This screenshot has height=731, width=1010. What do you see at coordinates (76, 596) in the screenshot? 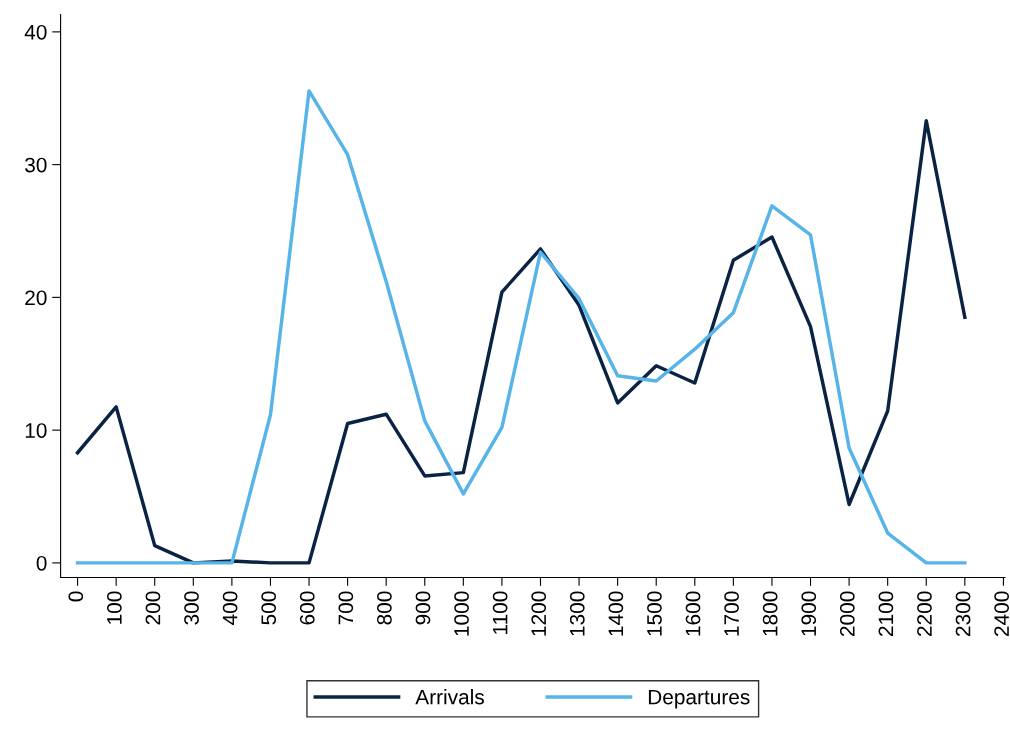
I see `x-tick-label: 0` at bounding box center [76, 596].